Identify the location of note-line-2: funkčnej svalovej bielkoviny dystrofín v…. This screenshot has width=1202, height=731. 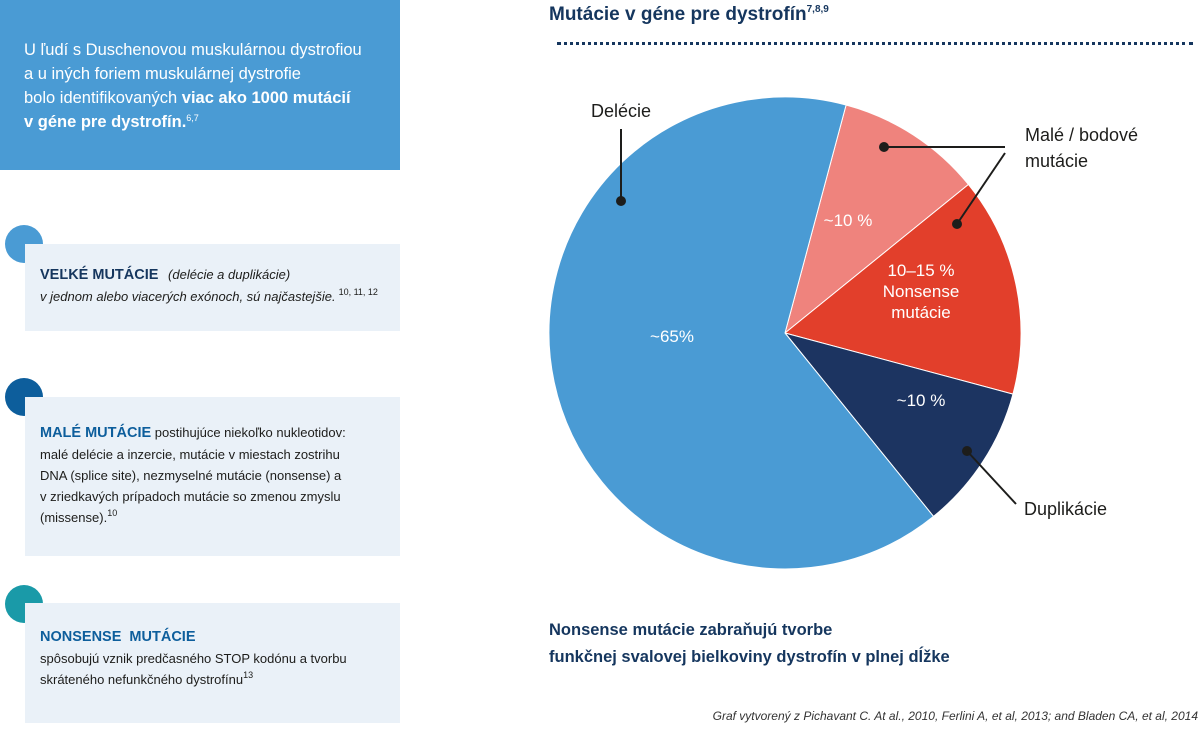
(749, 657).